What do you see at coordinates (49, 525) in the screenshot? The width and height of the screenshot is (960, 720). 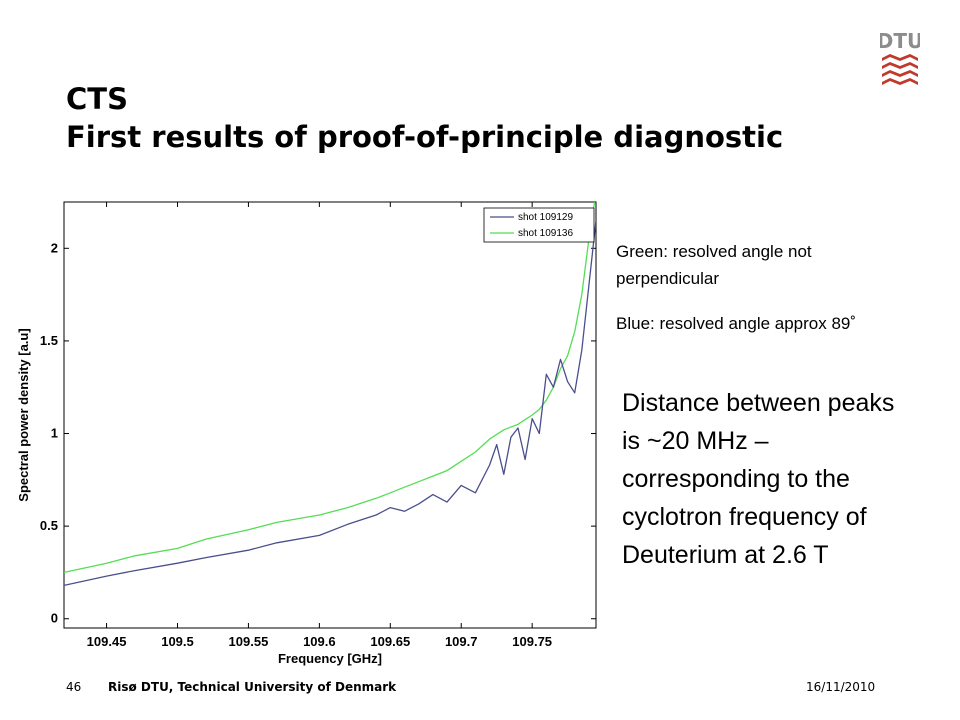 I see `y-tick-label: 0.5` at bounding box center [49, 525].